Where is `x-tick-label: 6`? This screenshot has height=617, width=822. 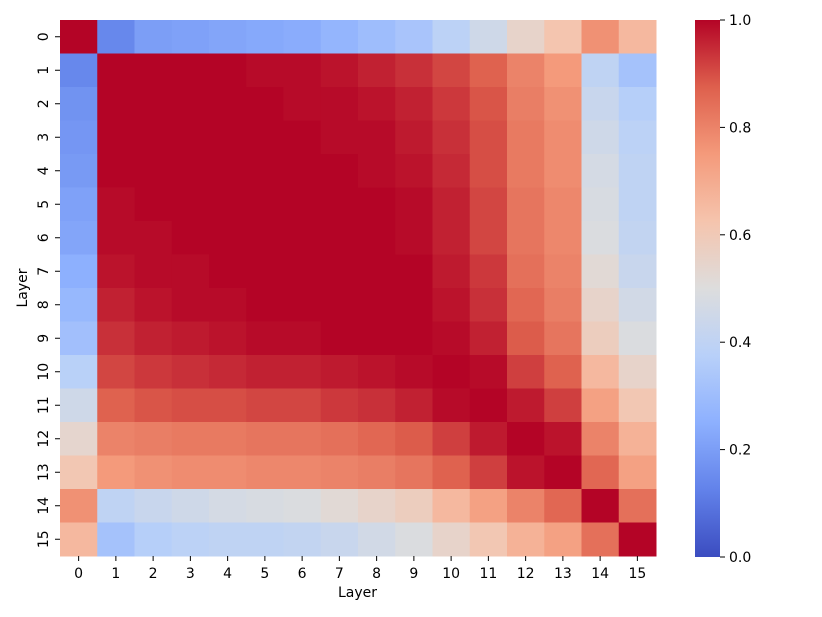
x-tick-label: 6 is located at coordinates (302, 574).